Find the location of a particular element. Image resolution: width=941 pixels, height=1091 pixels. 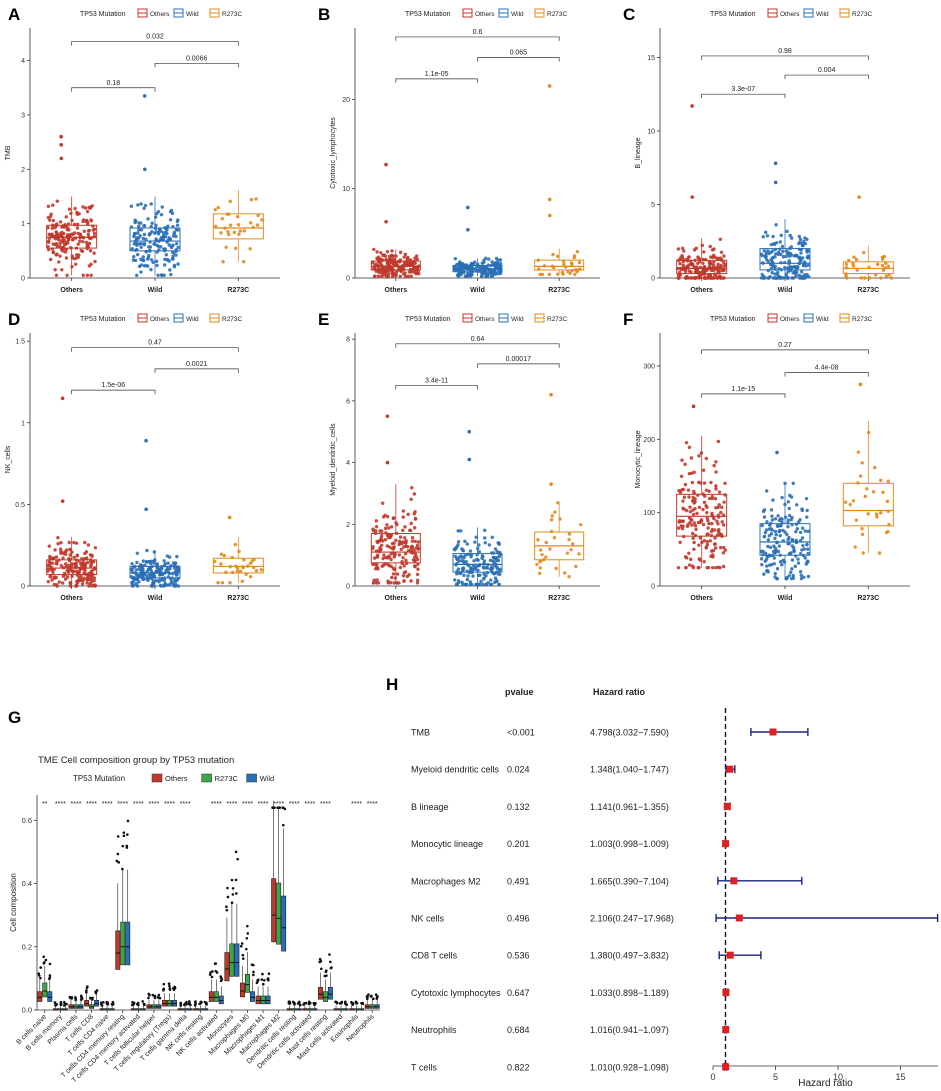

forest-row: B lineage 0.132 1.141(0.961−1.355) is located at coordinates (571, 807).